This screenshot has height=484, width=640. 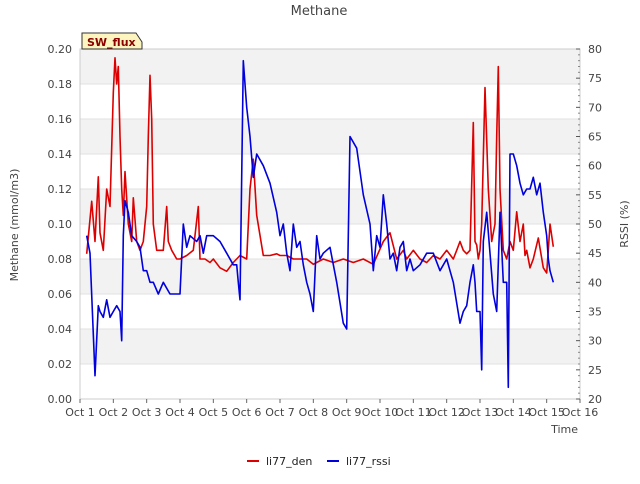 I want to click on sw-flux-badge: SW_flux, so click(x=112, y=41).